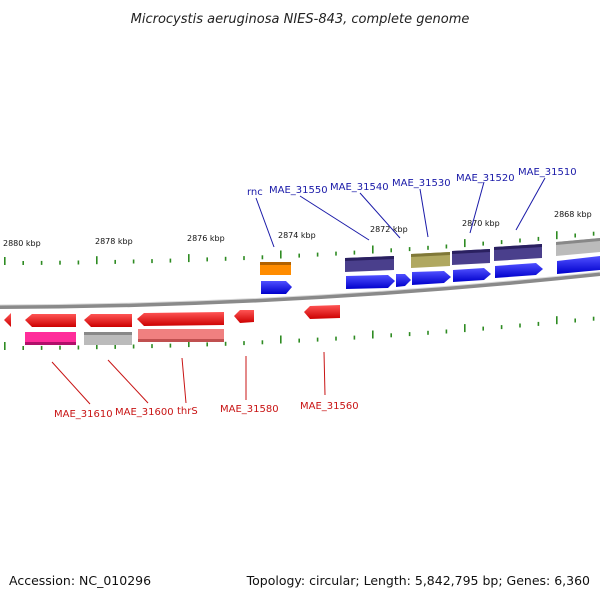  Describe the element at coordinates (547, 172) in the screenshot. I see `label-mae31510: MAE_31510` at that location.